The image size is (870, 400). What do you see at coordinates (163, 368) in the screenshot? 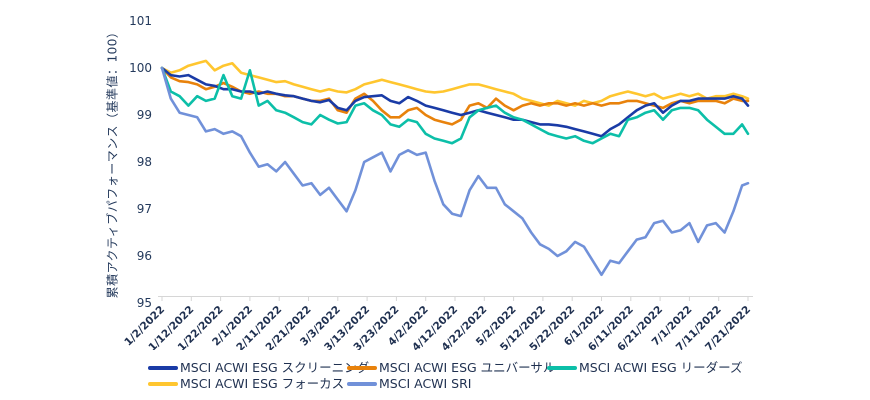
I see `legend-swatch-screening` at bounding box center [163, 368].